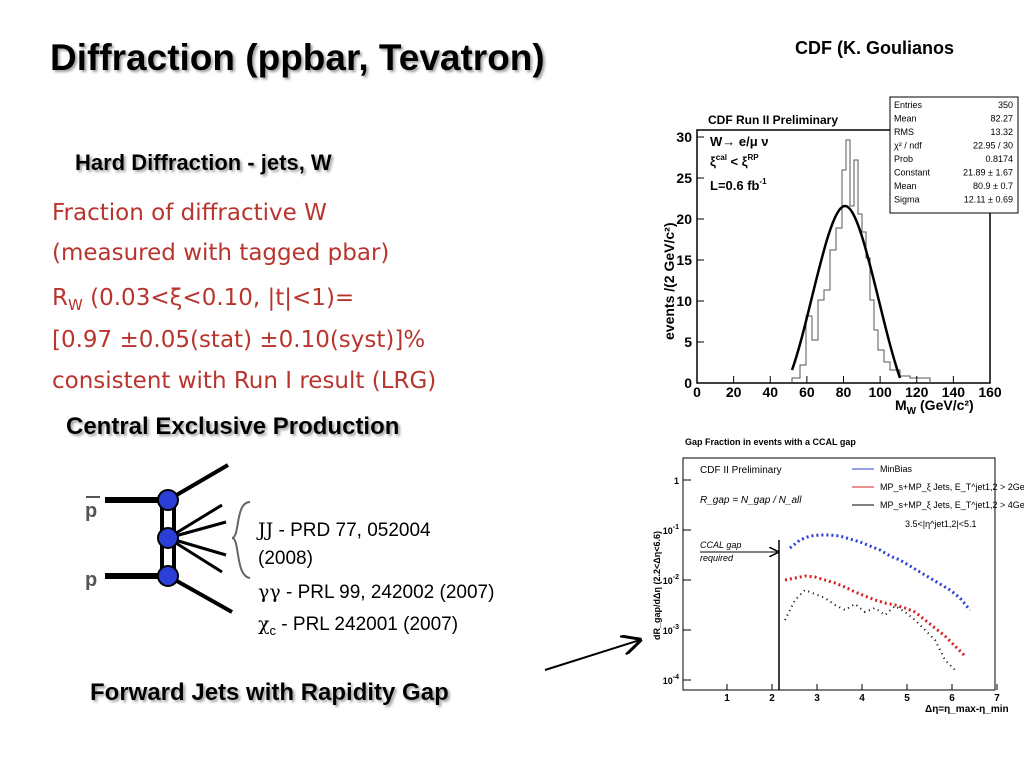 The width and height of the screenshot is (1024, 768). What do you see at coordinates (739, 141) in the screenshot?
I see `legend: W→ e/μ ν` at bounding box center [739, 141].